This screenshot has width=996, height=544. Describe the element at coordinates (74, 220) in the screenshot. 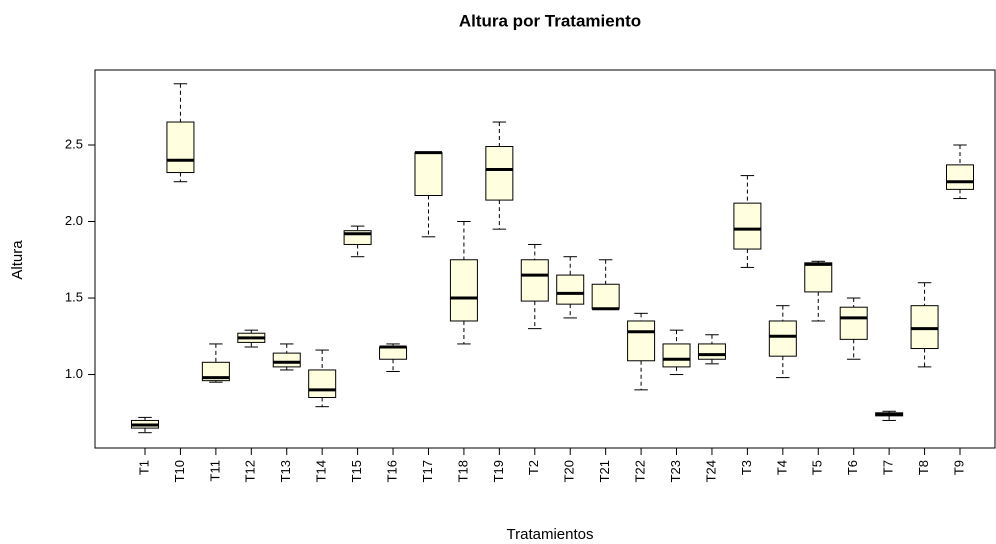

I see `y-tick-label: 2.0` at that location.